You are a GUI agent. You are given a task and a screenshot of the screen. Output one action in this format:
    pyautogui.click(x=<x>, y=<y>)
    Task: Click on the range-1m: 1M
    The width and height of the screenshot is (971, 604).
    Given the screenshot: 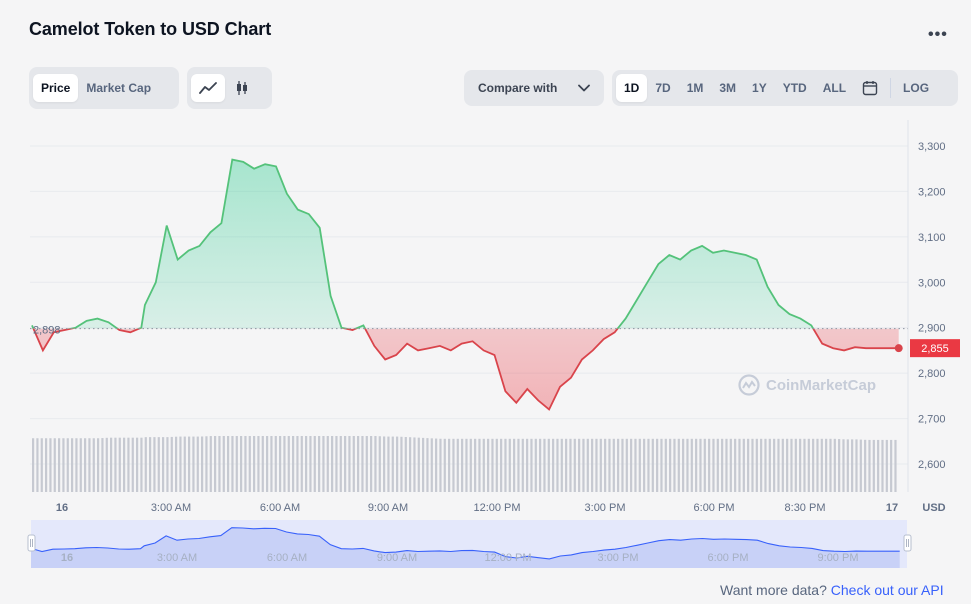 What is the action you would take?
    pyautogui.click(x=695, y=88)
    